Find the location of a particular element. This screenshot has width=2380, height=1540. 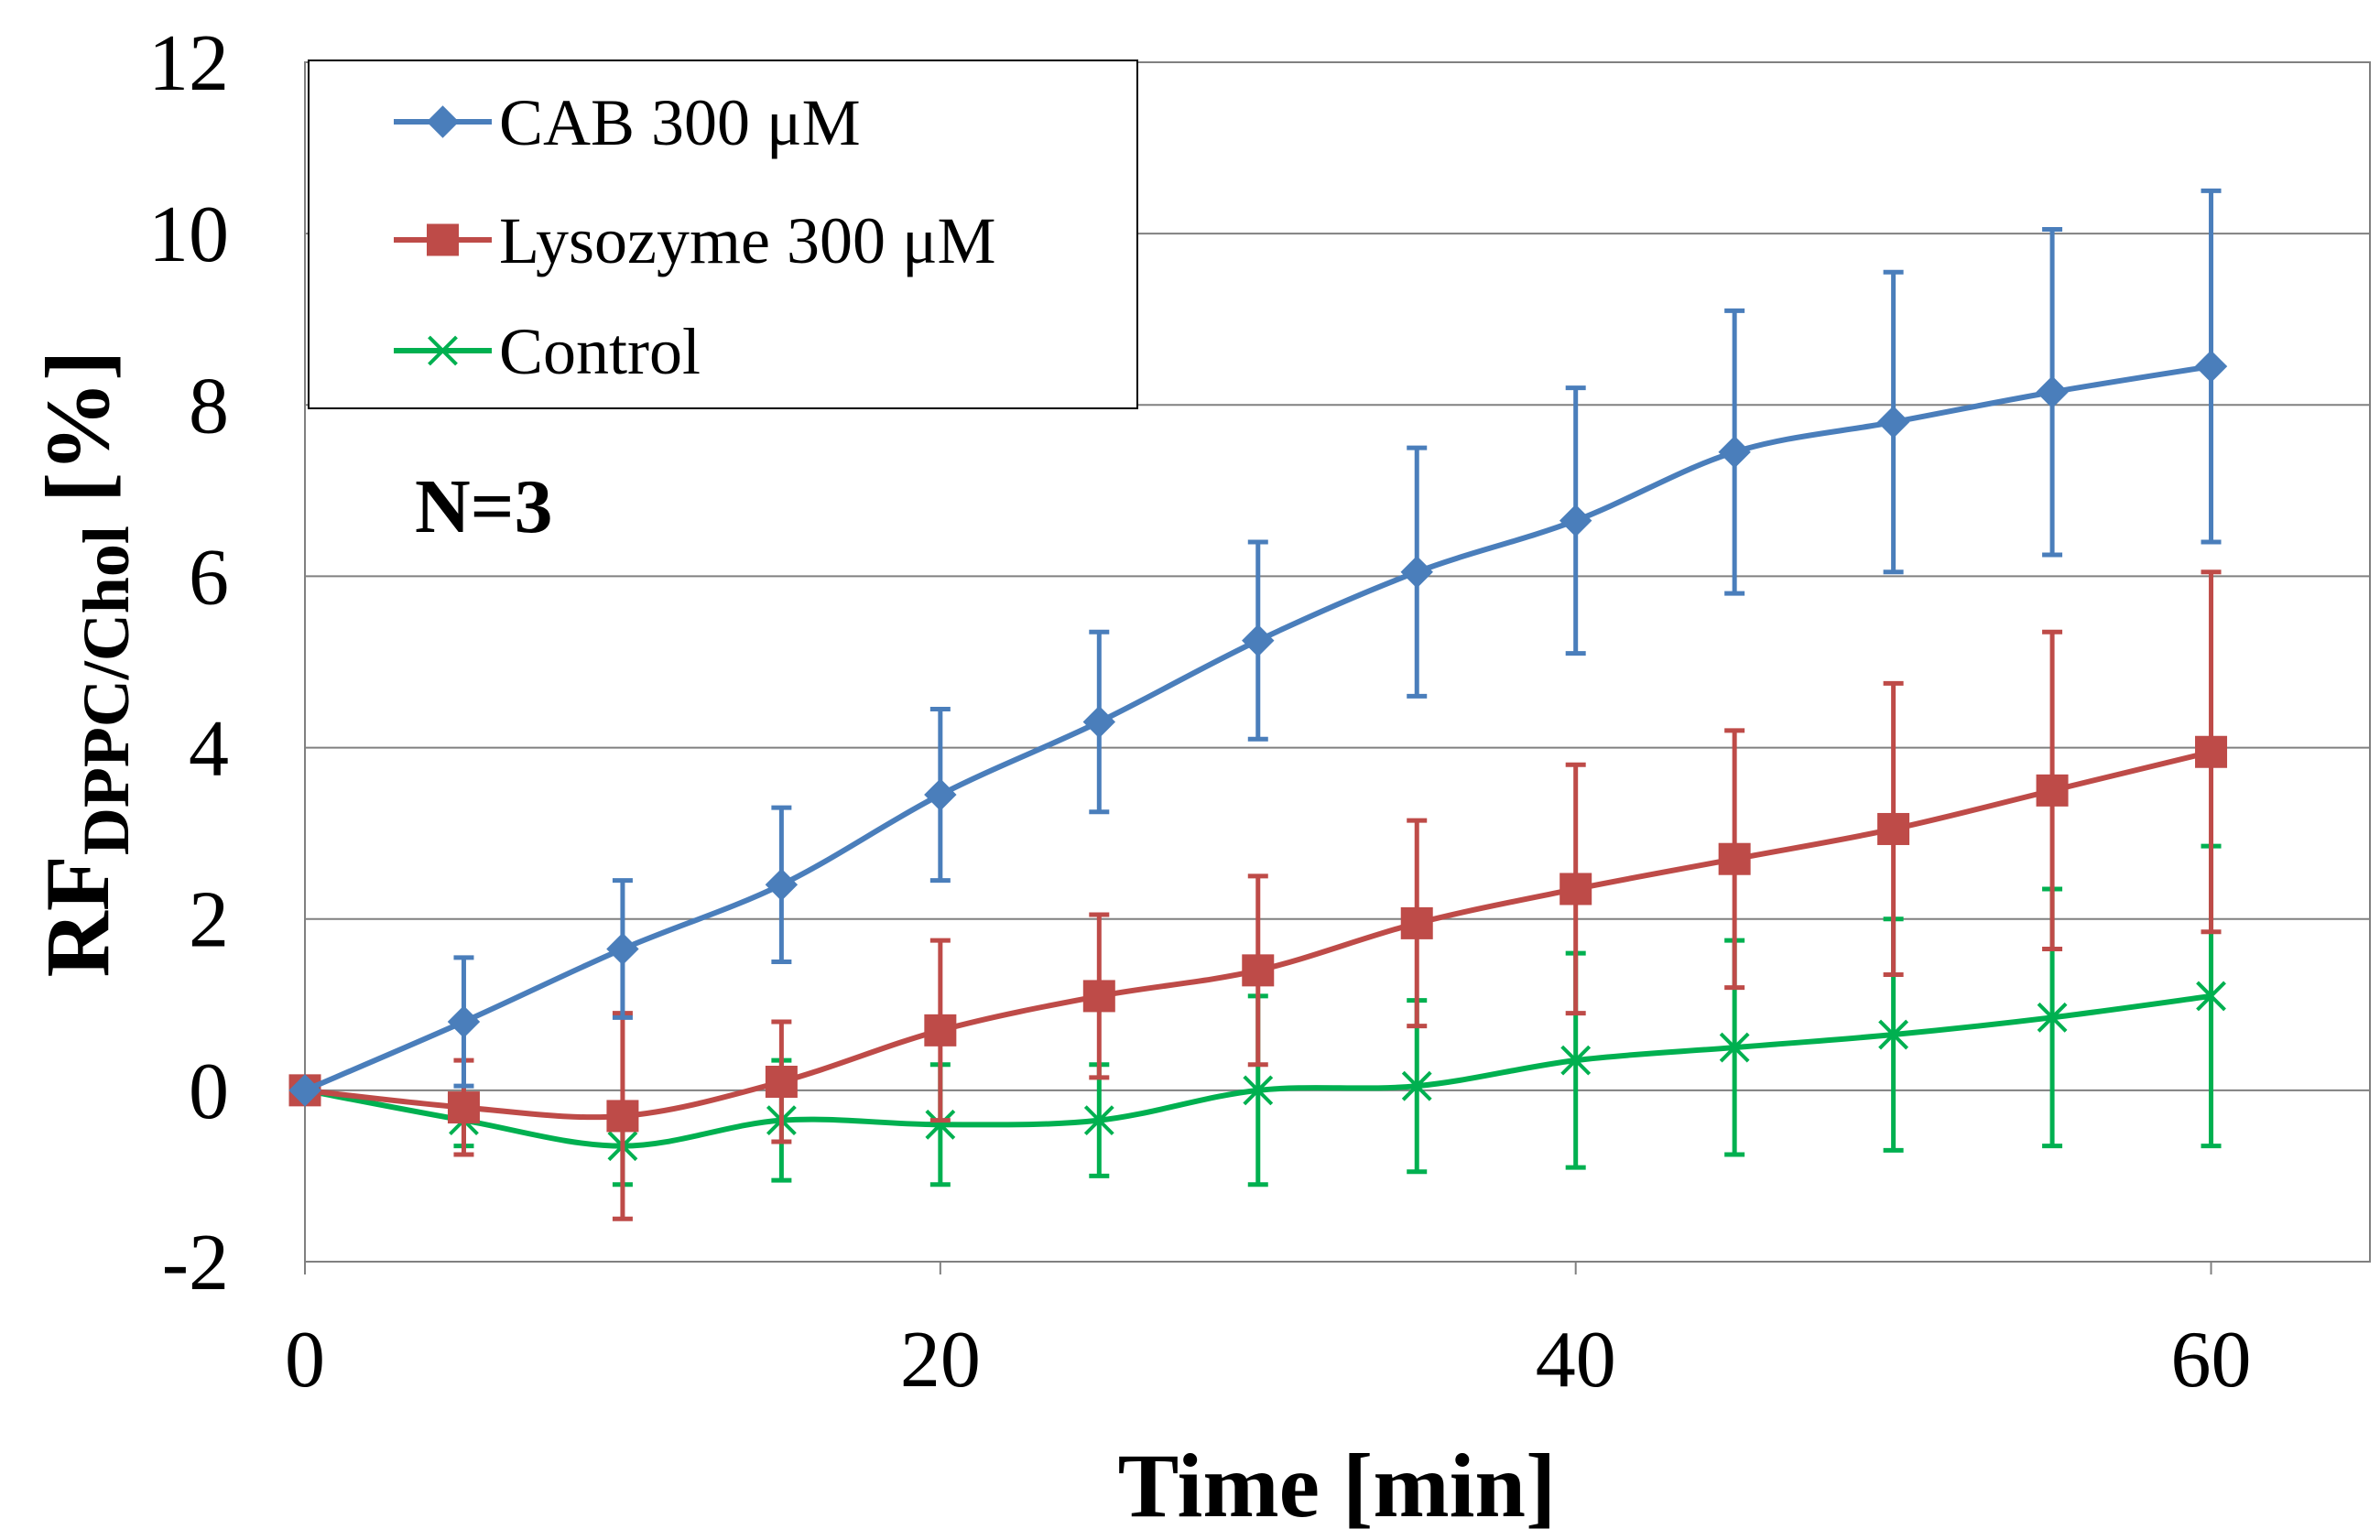

y-tick-label: 0 is located at coordinates (209, 1091).